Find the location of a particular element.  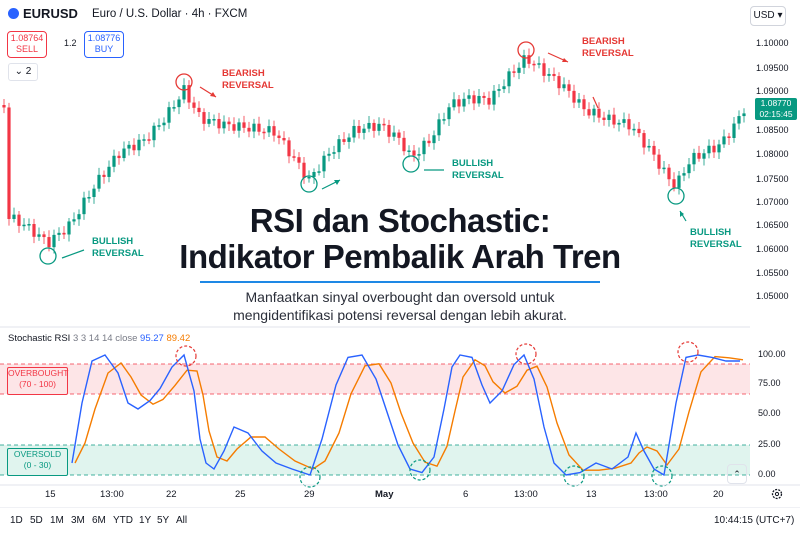

sell-button: 1.08764 SELL is located at coordinates (27, 44).